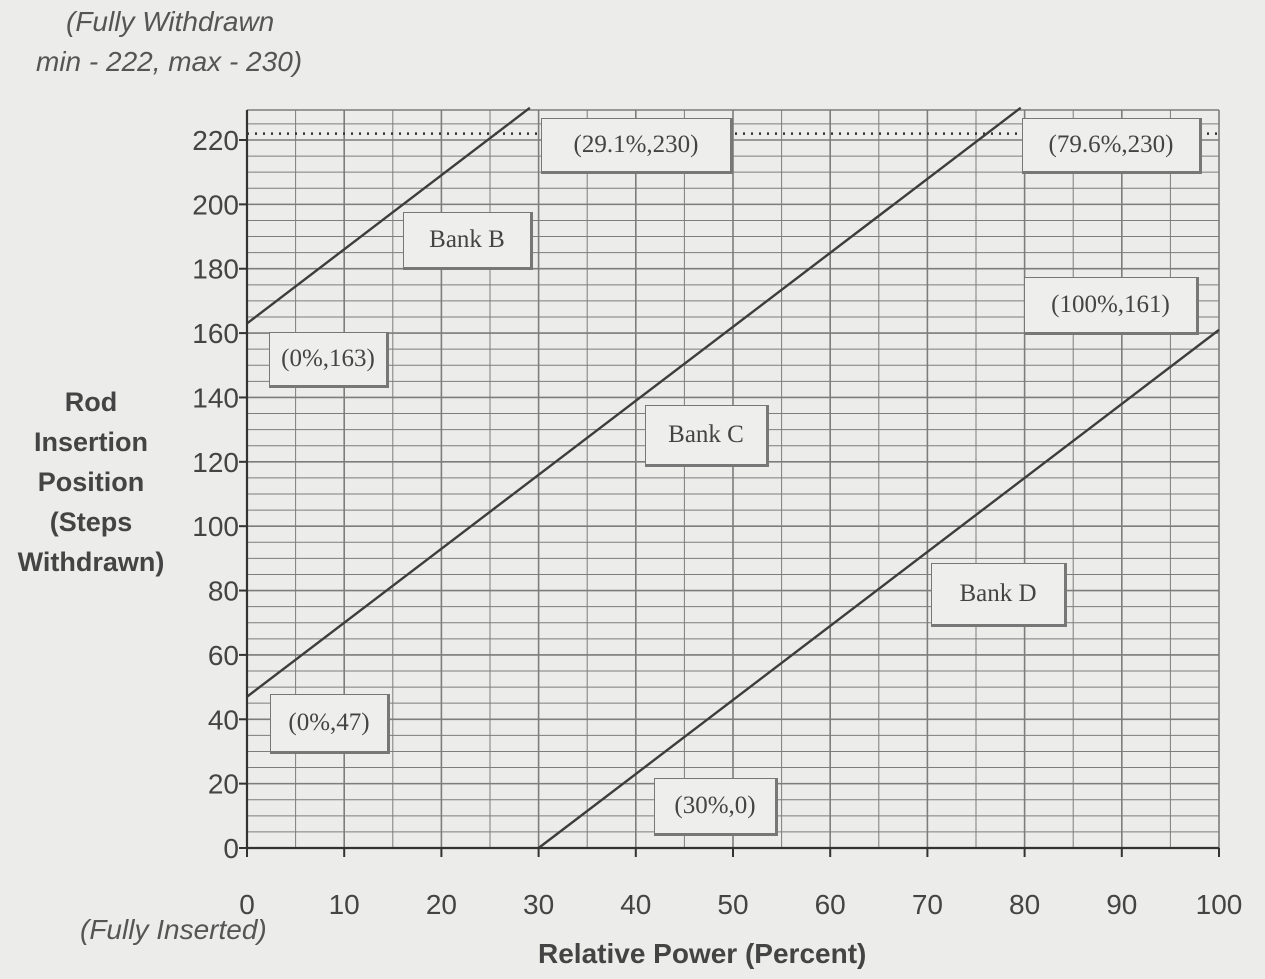 The image size is (1265, 979). I want to click on annotation-30-0: (30%,0), so click(716, 807).